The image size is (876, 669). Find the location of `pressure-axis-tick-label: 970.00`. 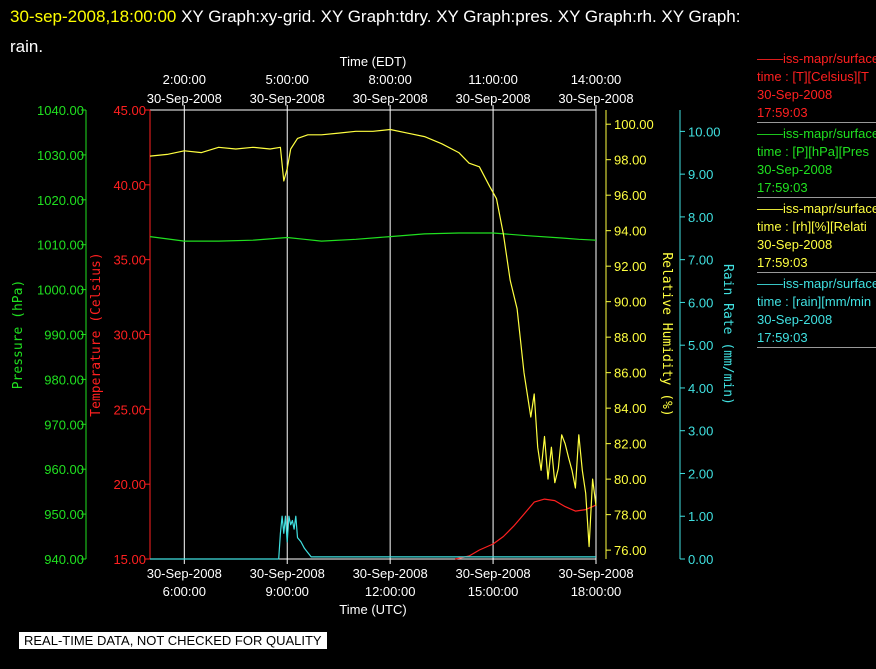

pressure-axis-tick-label: 970.00 is located at coordinates (64, 424).